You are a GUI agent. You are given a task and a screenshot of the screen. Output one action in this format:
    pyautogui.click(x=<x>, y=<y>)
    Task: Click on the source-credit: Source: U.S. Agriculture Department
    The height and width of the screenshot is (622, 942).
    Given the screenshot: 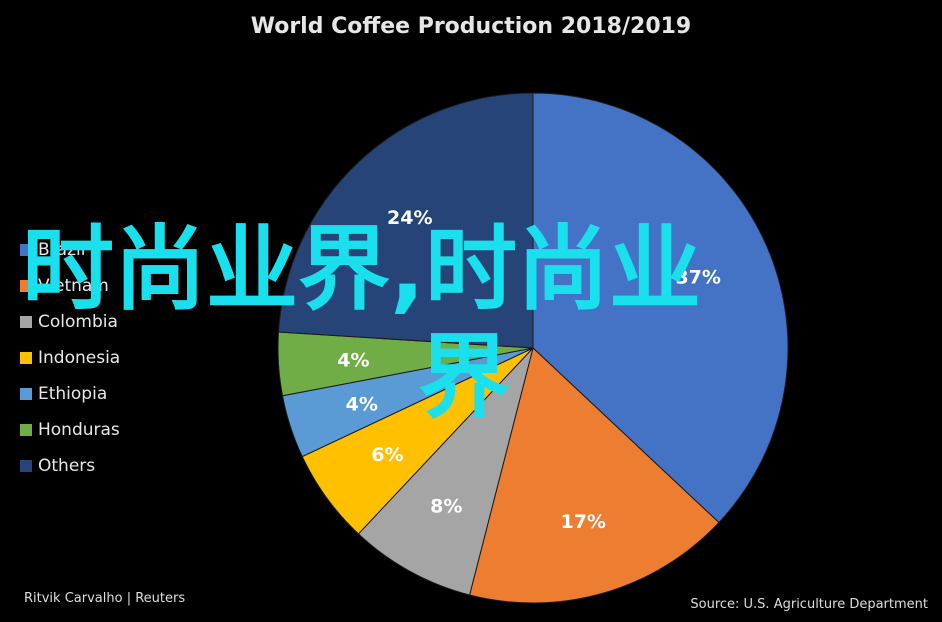 What is the action you would take?
    pyautogui.click(x=809, y=604)
    